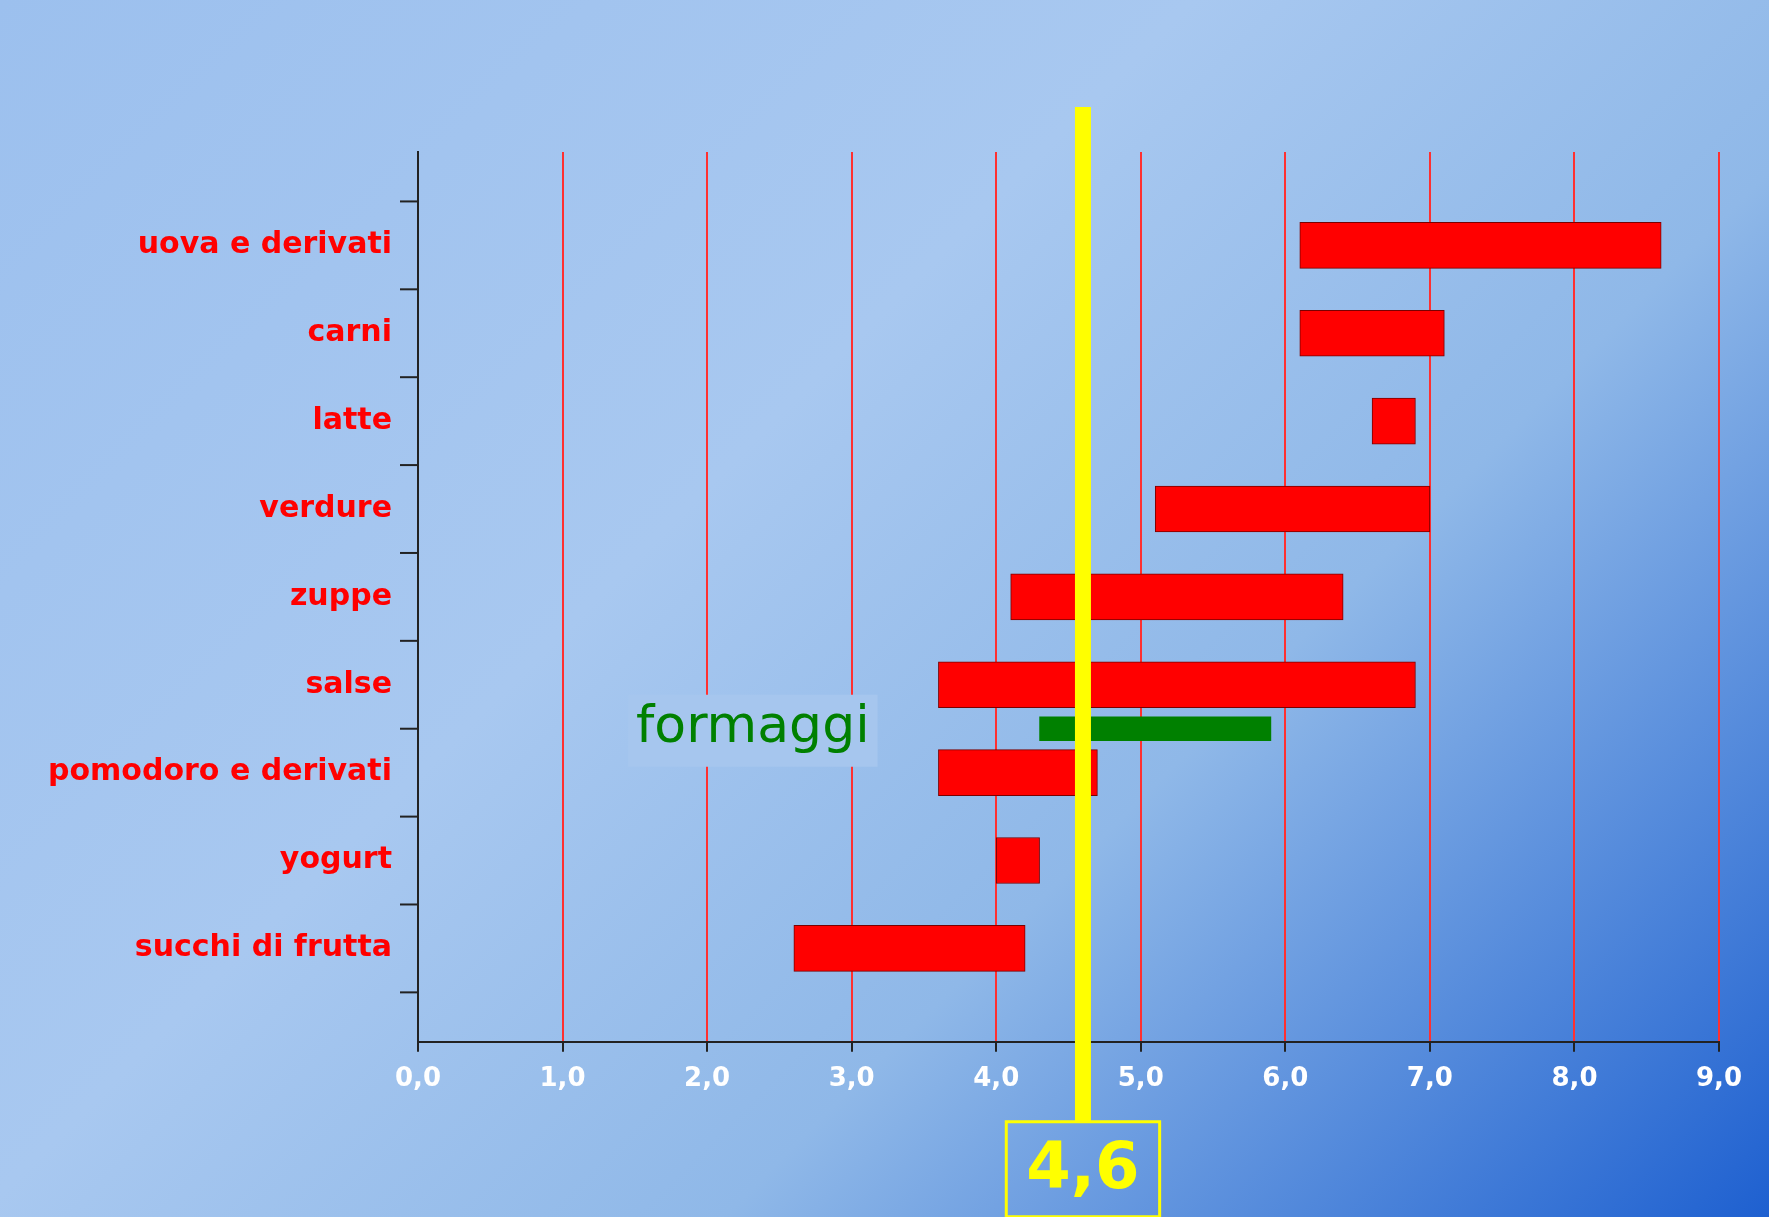 The image size is (1769, 1217). I want to click on y-tick-label: pomodoro e derivati, so click(219, 770).